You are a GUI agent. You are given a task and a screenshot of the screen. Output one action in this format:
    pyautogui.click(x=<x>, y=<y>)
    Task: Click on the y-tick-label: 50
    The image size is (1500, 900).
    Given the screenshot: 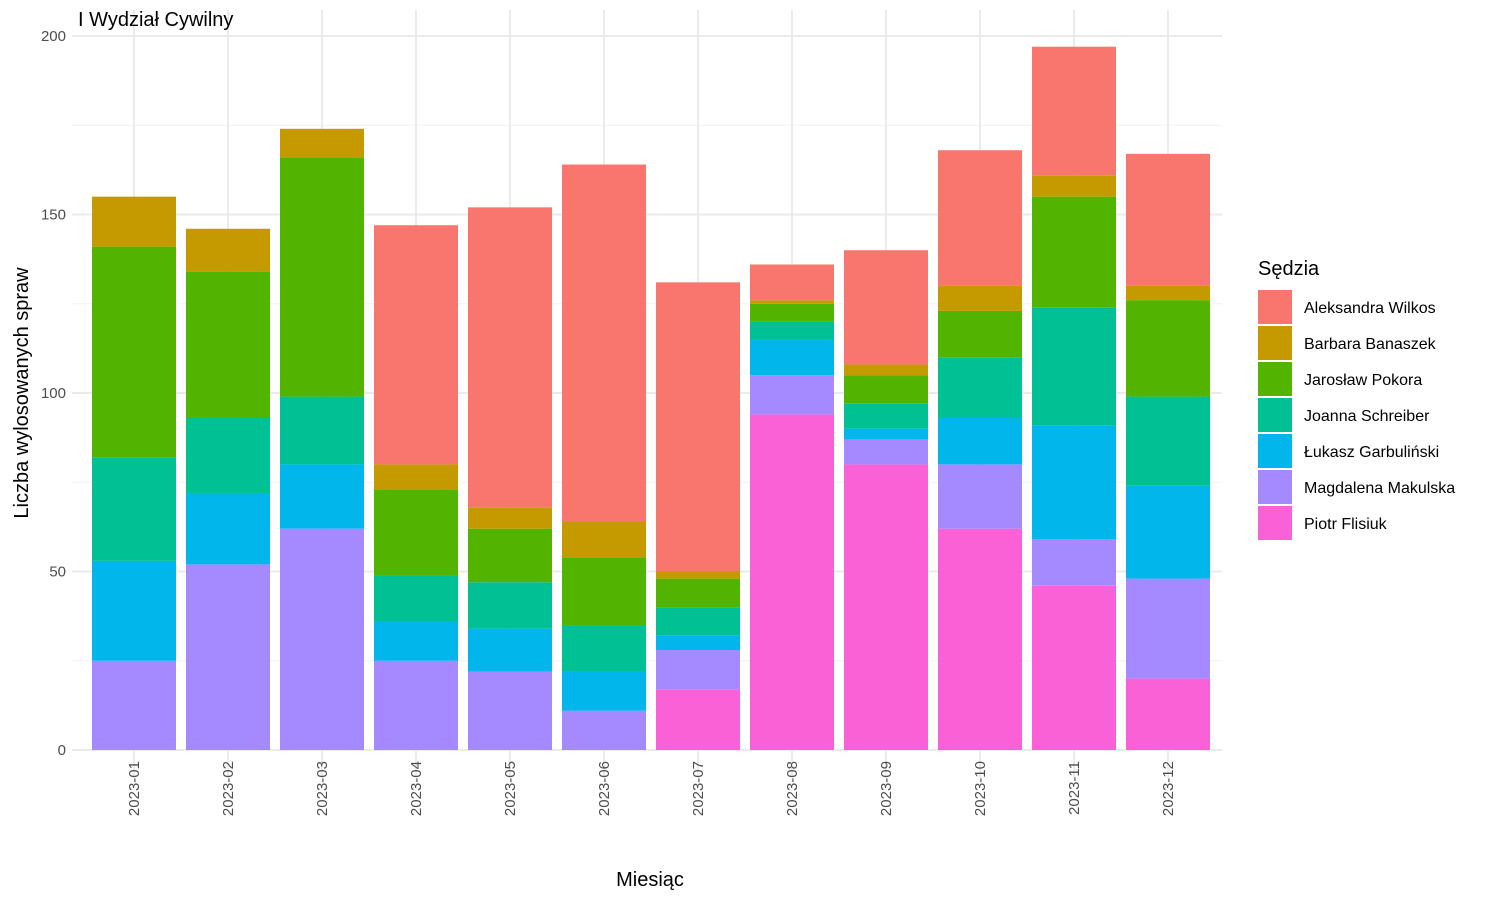 What is the action you would take?
    pyautogui.click(x=57, y=572)
    